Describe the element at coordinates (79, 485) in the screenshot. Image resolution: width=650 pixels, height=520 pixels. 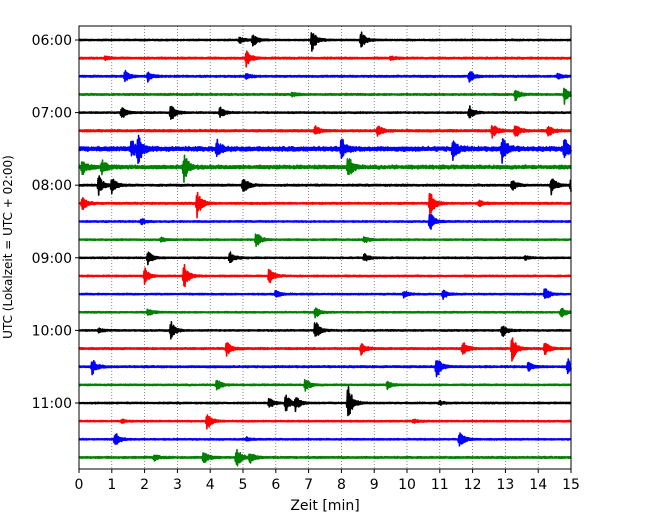
I see `x-tick-label: 0` at that location.